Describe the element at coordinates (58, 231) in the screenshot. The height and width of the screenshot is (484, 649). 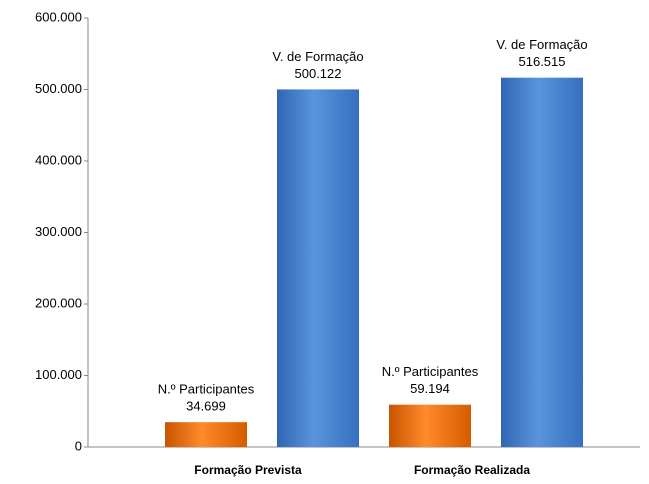
I see `y-tick-label: 300.000` at that location.